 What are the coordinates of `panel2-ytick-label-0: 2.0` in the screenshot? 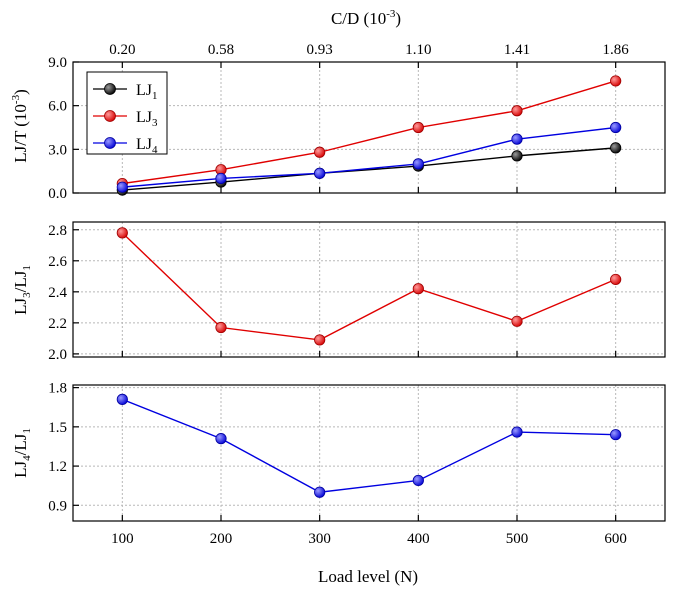 It's located at (57, 355).